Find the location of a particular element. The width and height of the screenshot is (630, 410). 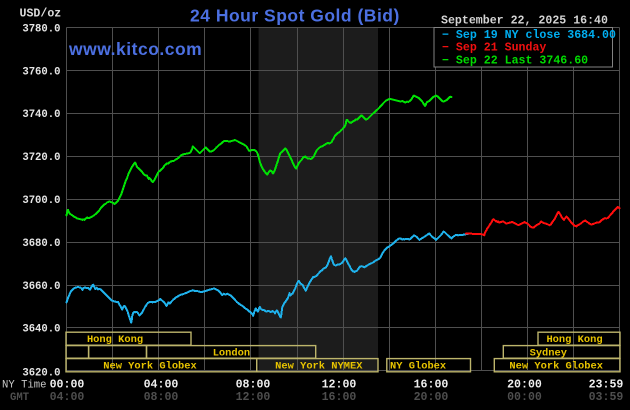

svg-text: 3700.0 is located at coordinates (41, 201).